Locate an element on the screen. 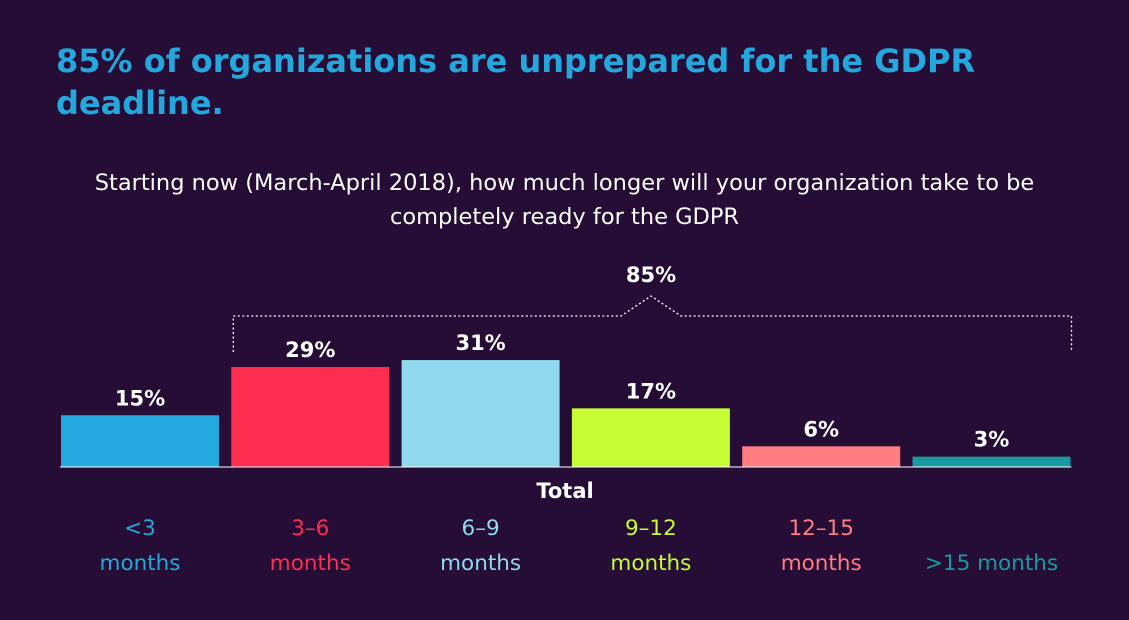 Image resolution: width=1129 pixels, height=620 pixels. bracket-label: 85% is located at coordinates (651, 275).